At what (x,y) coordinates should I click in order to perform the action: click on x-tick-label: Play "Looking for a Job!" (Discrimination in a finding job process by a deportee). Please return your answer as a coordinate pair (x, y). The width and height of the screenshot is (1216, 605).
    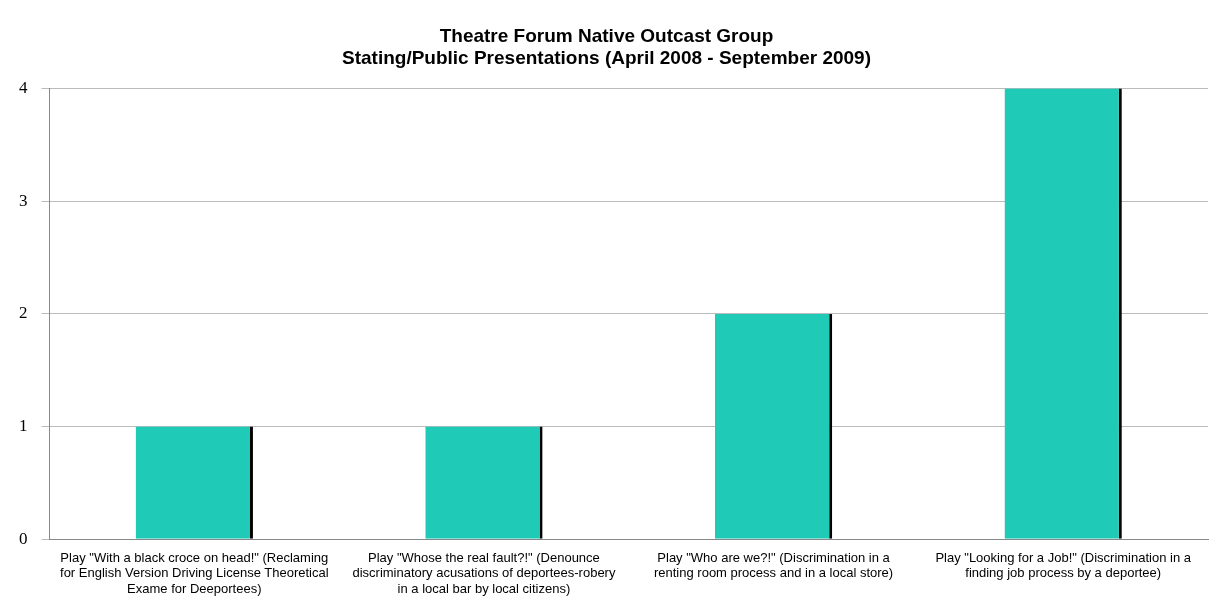
    Looking at the image, I should click on (1063, 565).